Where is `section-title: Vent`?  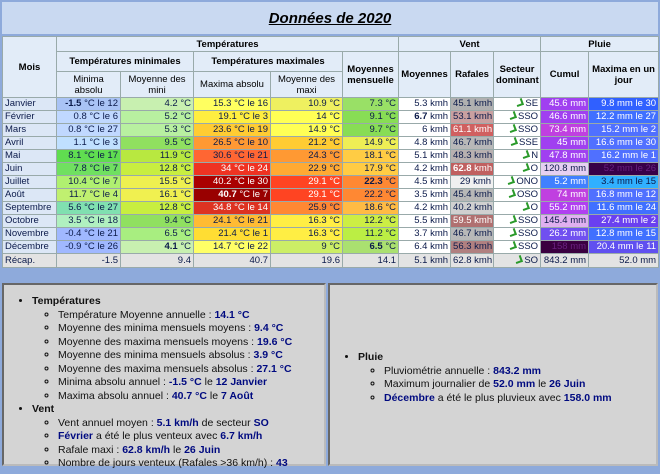 section-title: Vent is located at coordinates (43, 409).